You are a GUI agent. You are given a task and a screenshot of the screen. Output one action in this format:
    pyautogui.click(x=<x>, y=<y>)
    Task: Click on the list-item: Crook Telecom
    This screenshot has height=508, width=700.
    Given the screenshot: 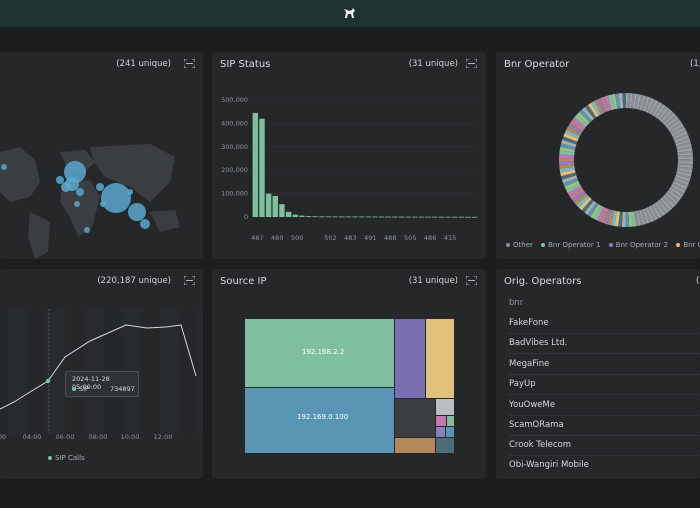 What is the action you would take?
    pyautogui.click(x=604, y=445)
    